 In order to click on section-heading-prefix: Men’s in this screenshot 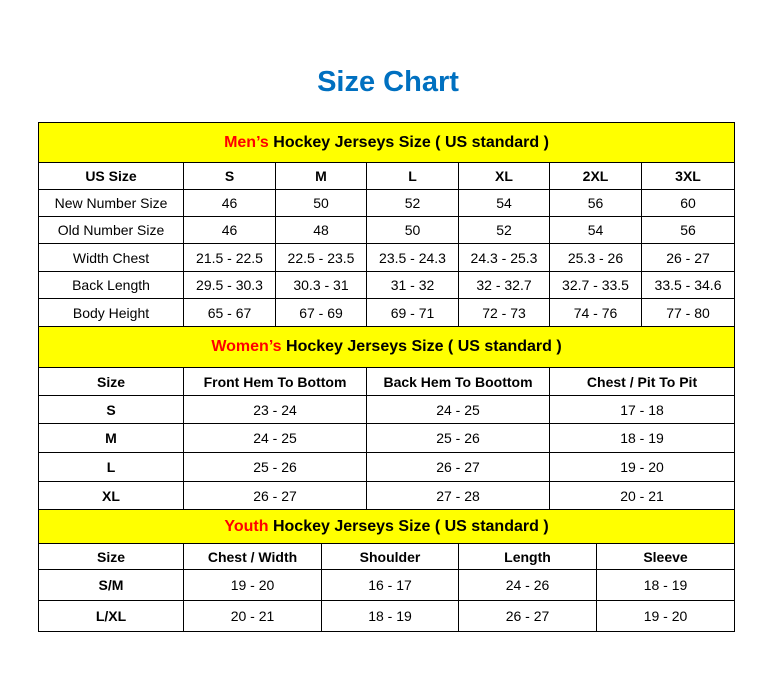, I will do `click(246, 142)`.